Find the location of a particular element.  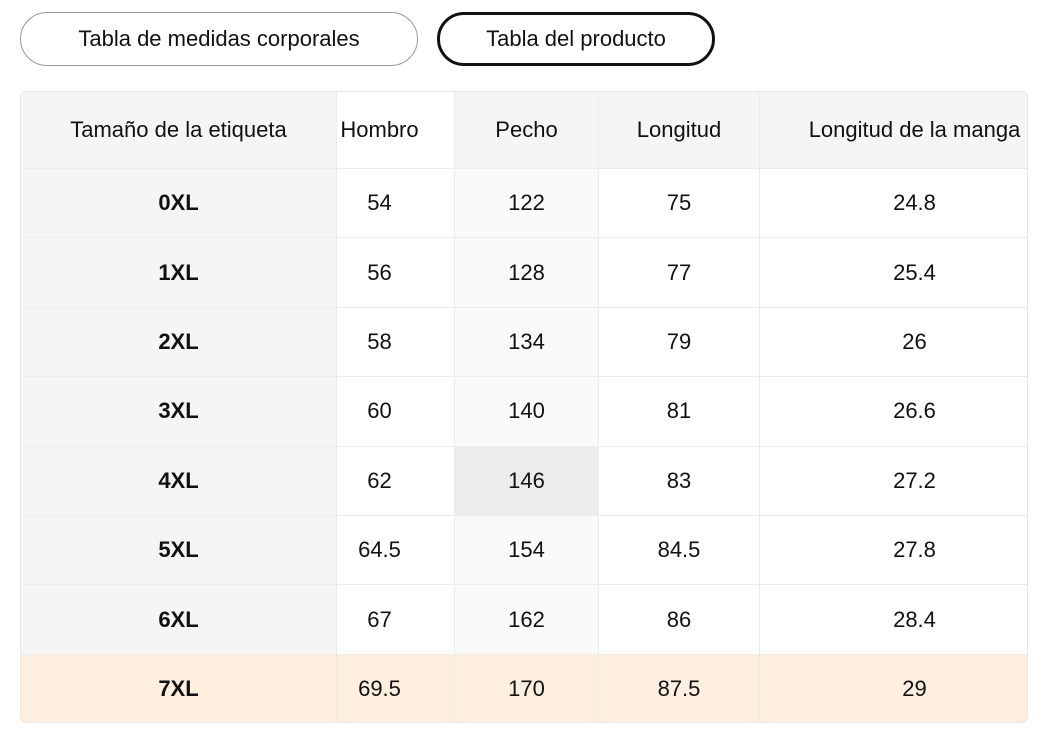

header-cell: Tamaño de la etiqueta is located at coordinates (179, 130).